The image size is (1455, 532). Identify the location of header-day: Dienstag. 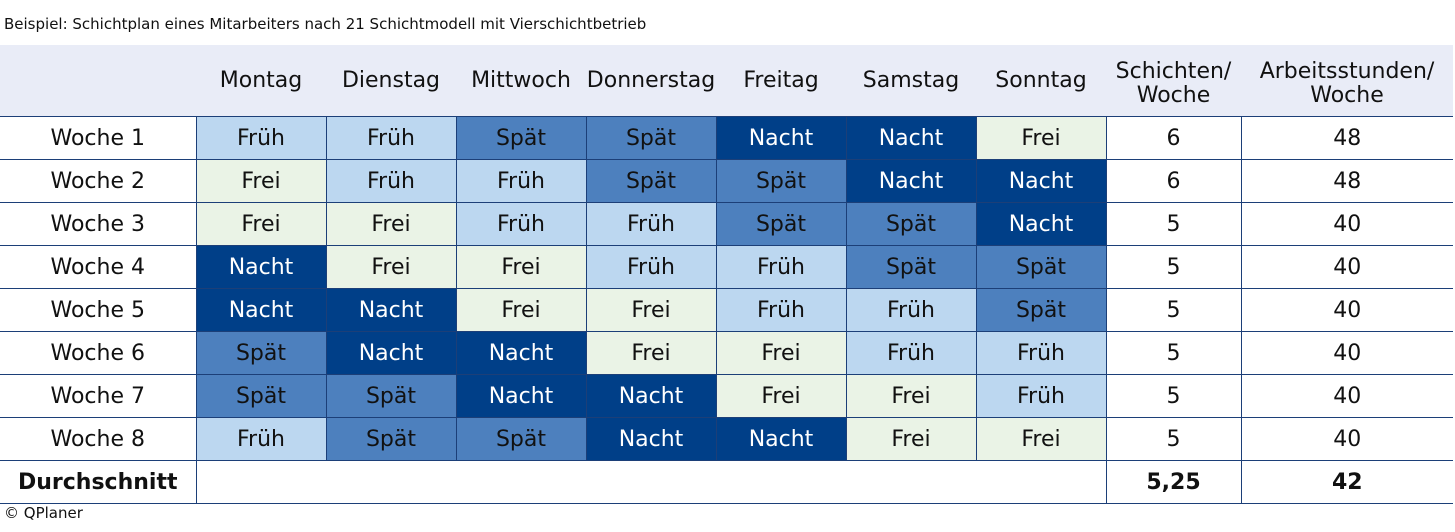
(391, 81).